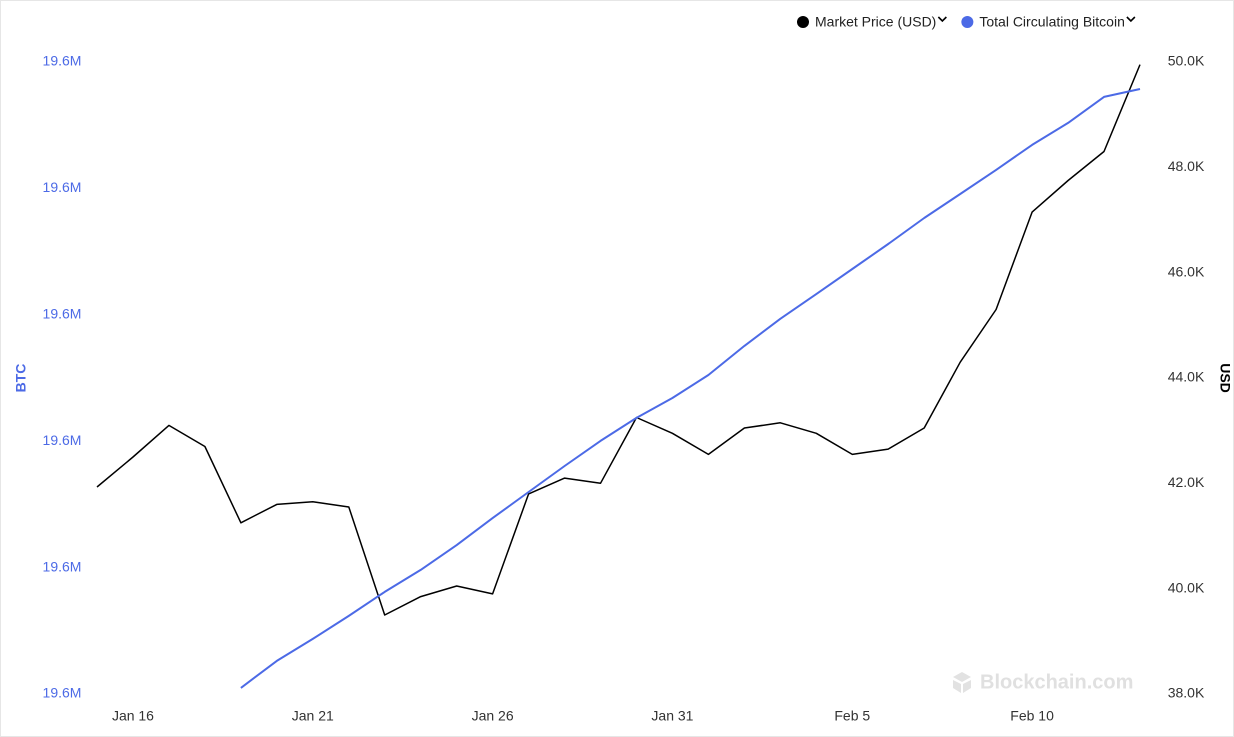 This screenshot has width=1234, height=737. I want to click on y2-tick-label: 42.0K, so click(1186, 482).